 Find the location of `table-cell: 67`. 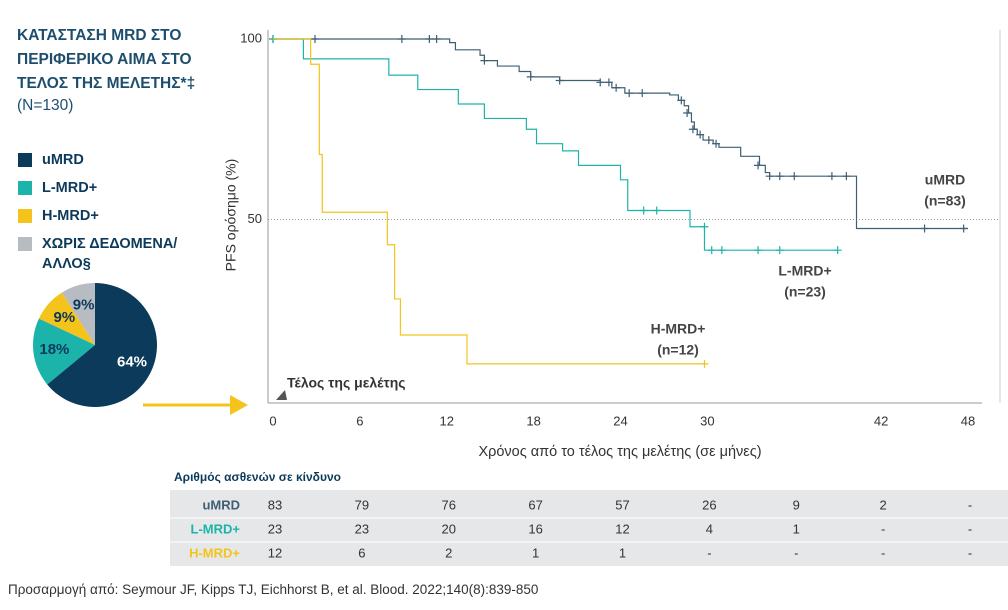

table-cell: 67 is located at coordinates (535, 504).